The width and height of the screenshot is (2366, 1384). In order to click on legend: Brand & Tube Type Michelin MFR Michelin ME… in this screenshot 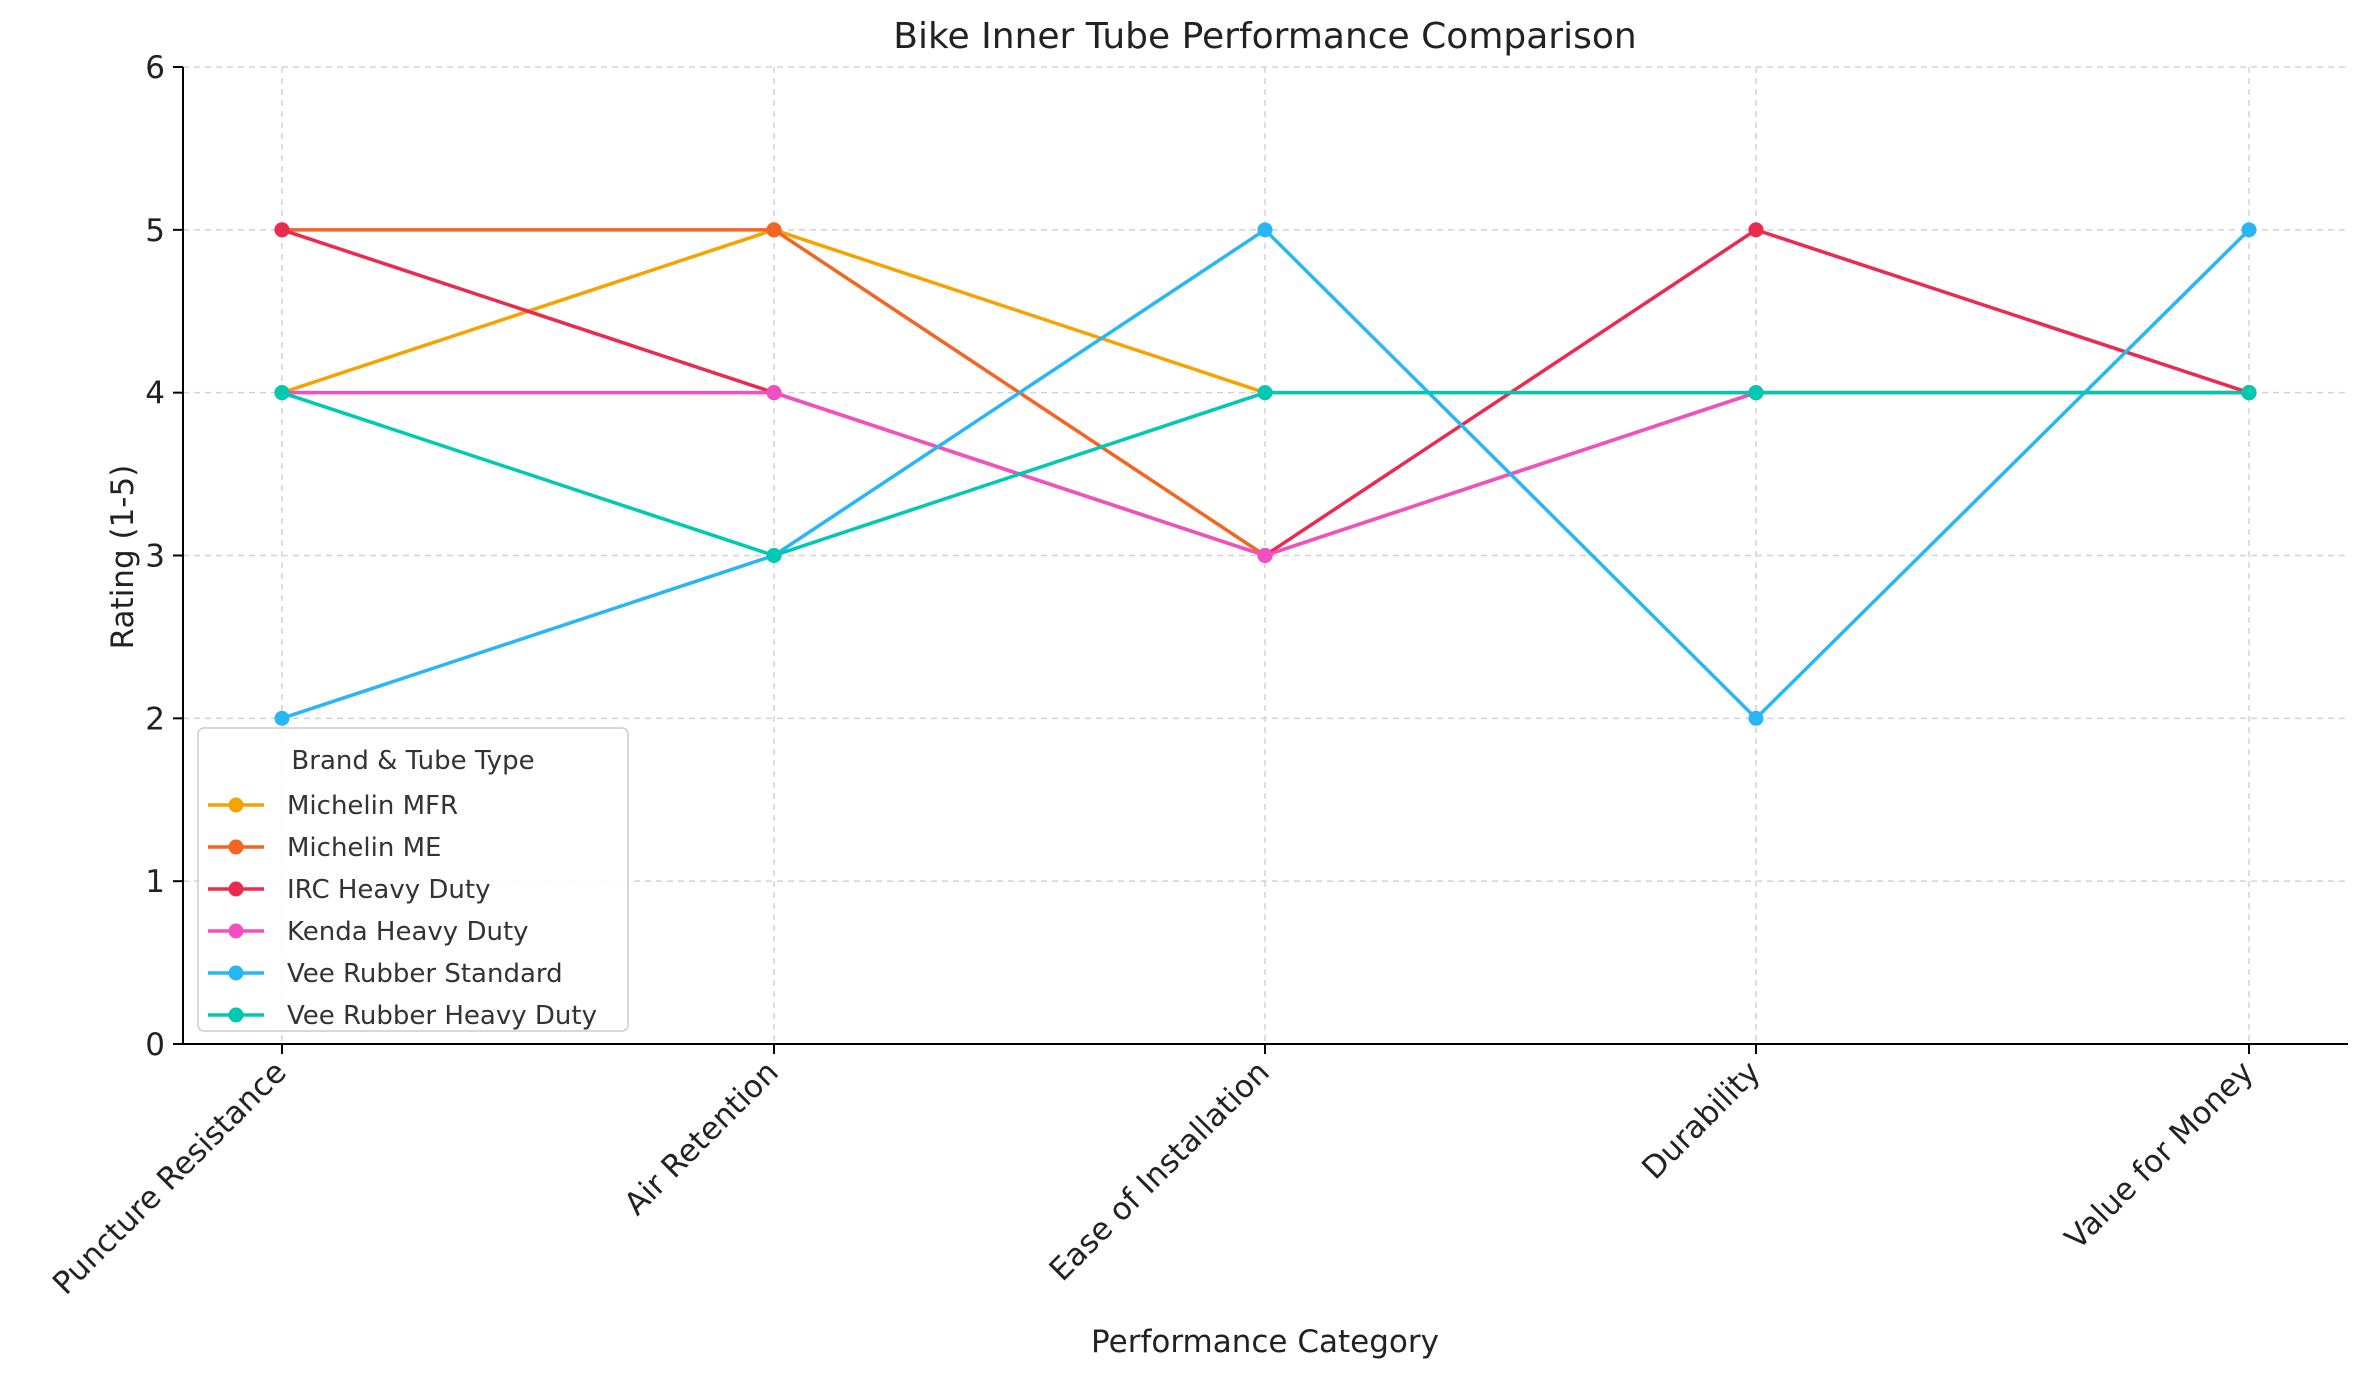, I will do `click(413, 879)`.